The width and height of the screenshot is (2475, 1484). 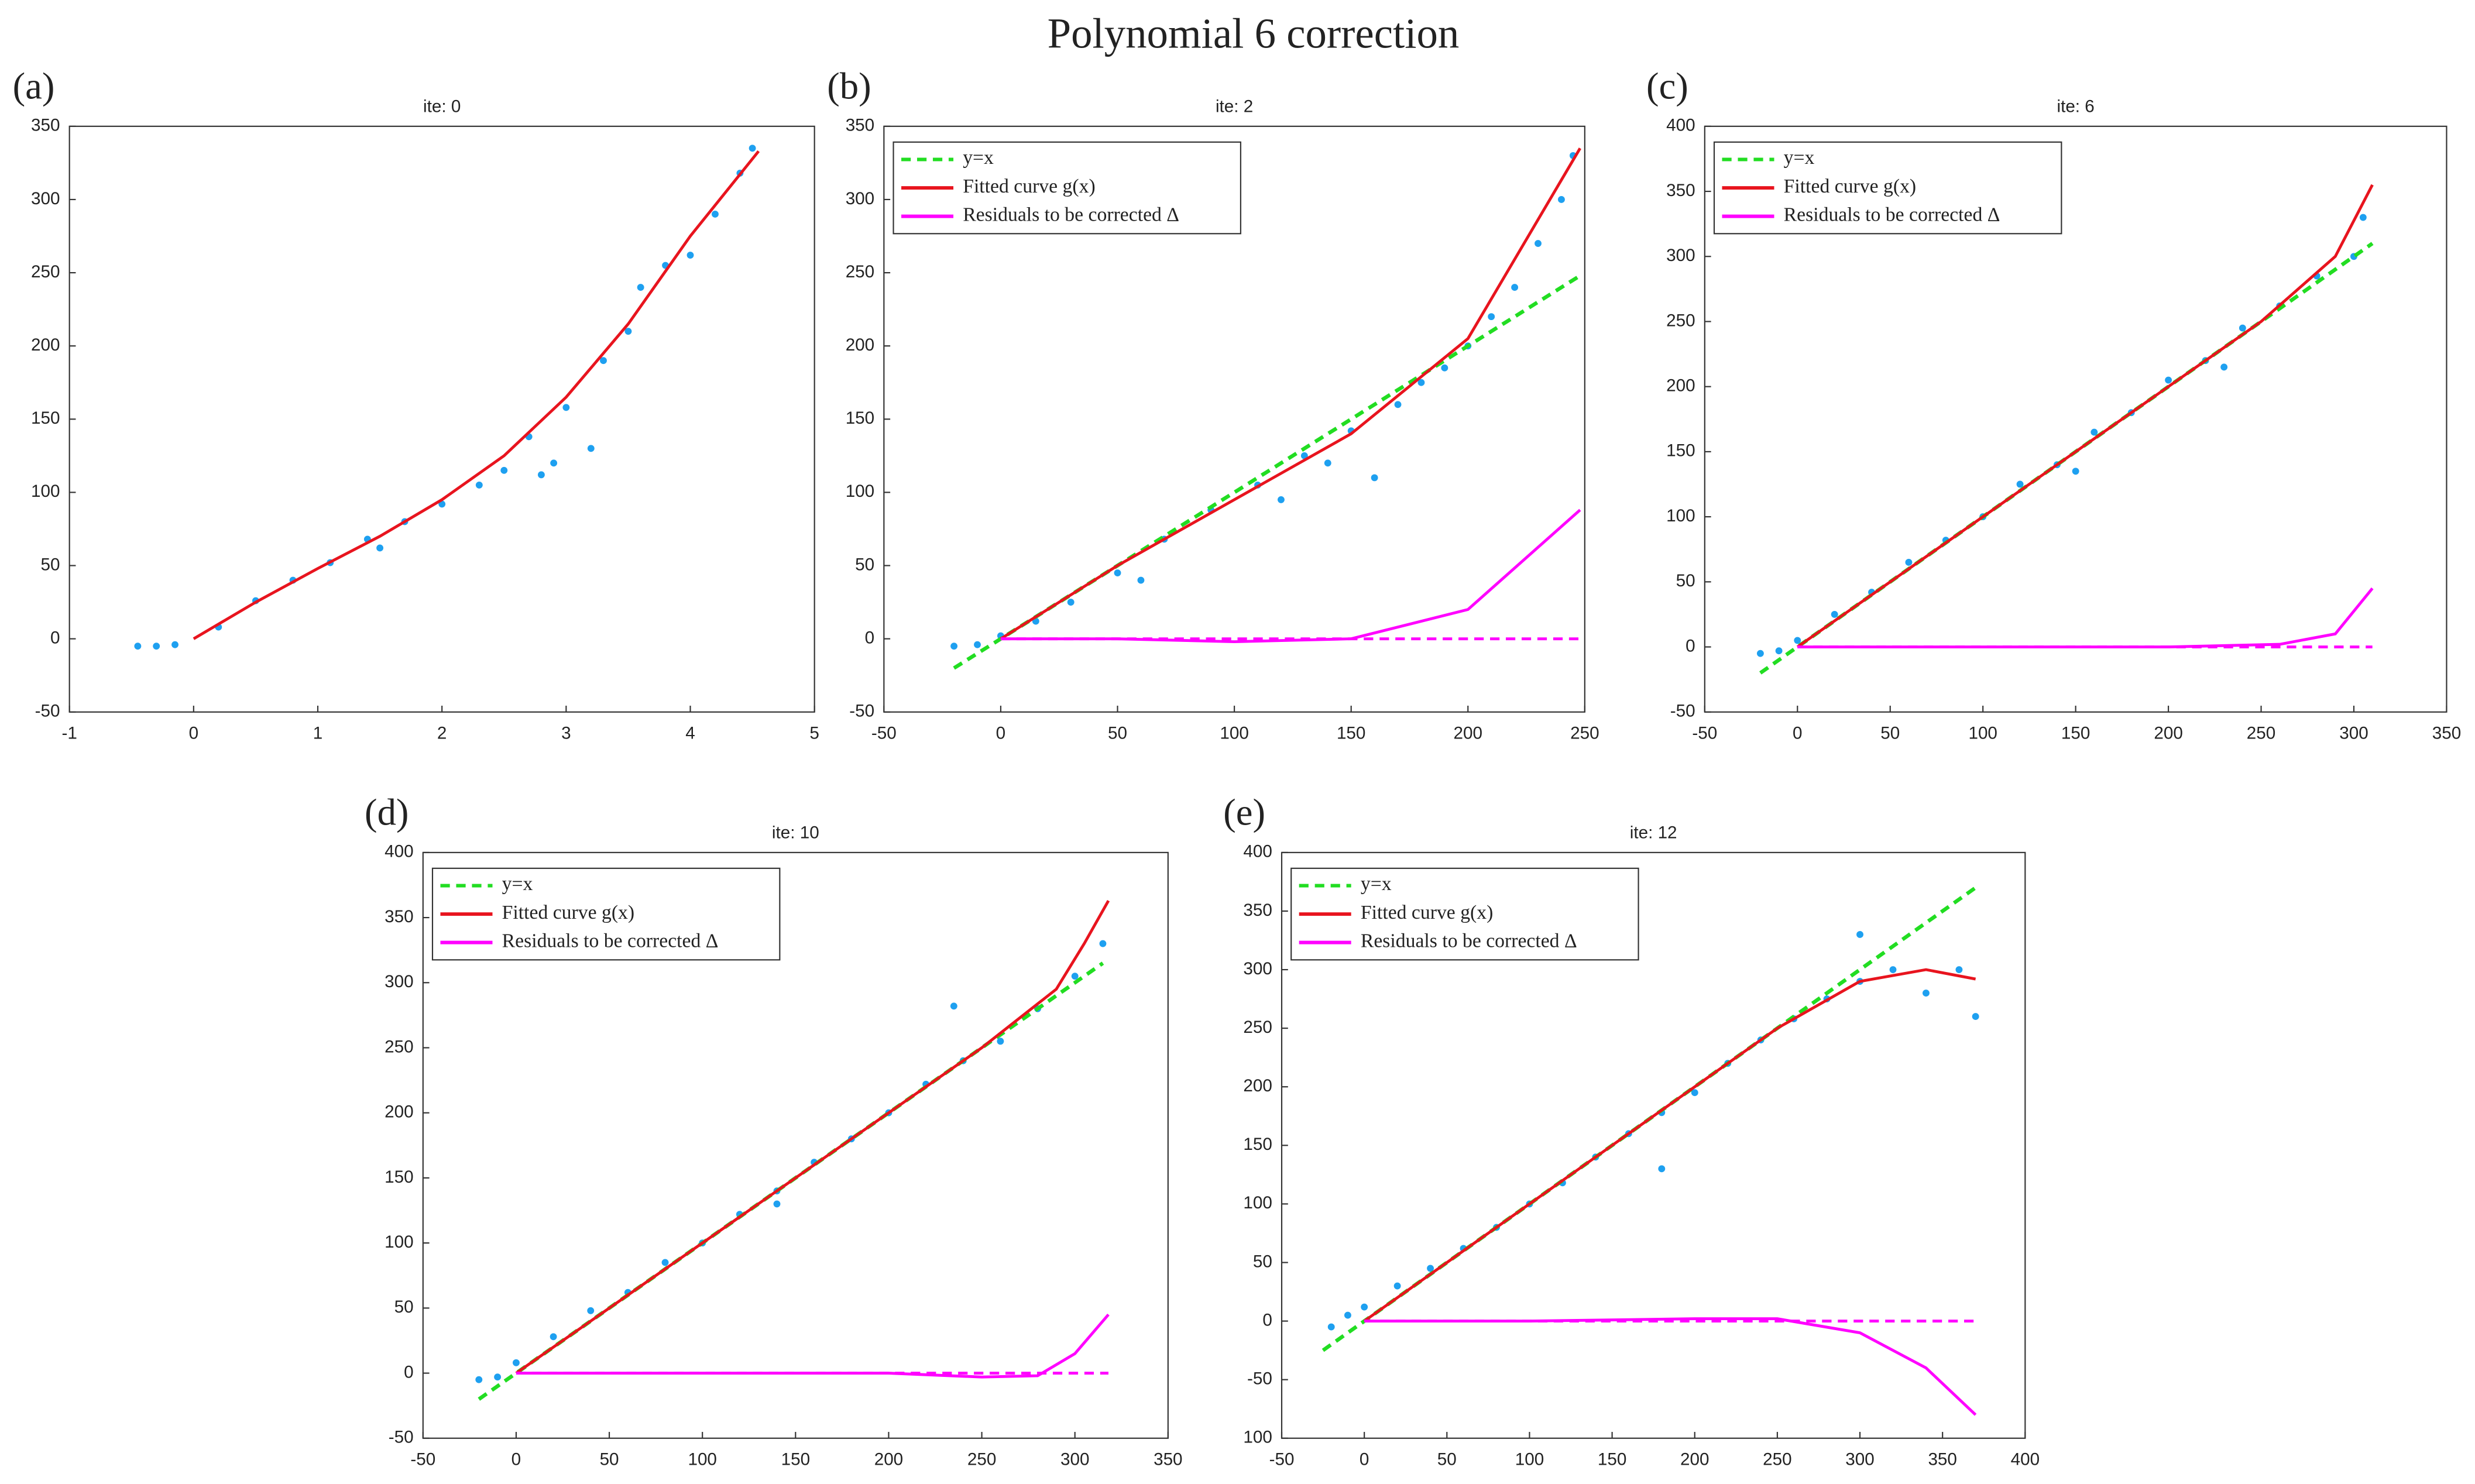 I want to click on legend-label: Fitted curve g(x), so click(x=1427, y=913).